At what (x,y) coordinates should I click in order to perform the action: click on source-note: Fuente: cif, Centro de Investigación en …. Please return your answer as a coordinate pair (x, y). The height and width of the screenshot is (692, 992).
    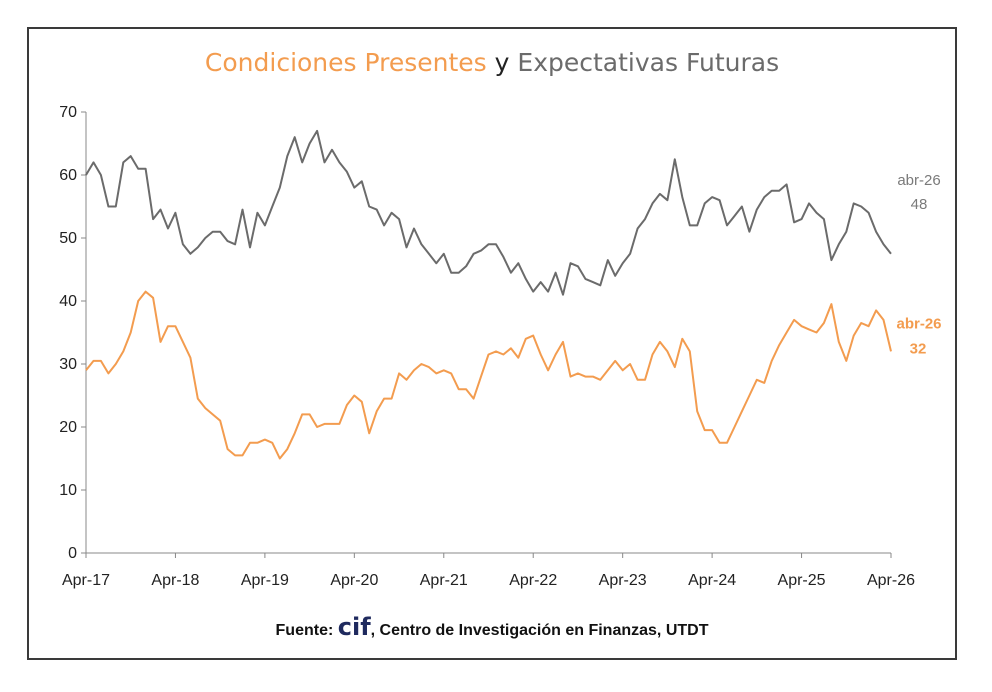
    Looking at the image, I should click on (492, 627).